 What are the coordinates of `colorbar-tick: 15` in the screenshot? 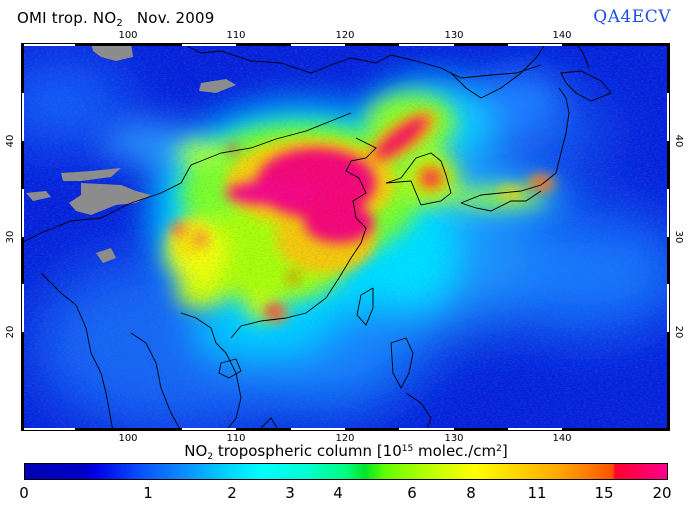 It's located at (604, 493).